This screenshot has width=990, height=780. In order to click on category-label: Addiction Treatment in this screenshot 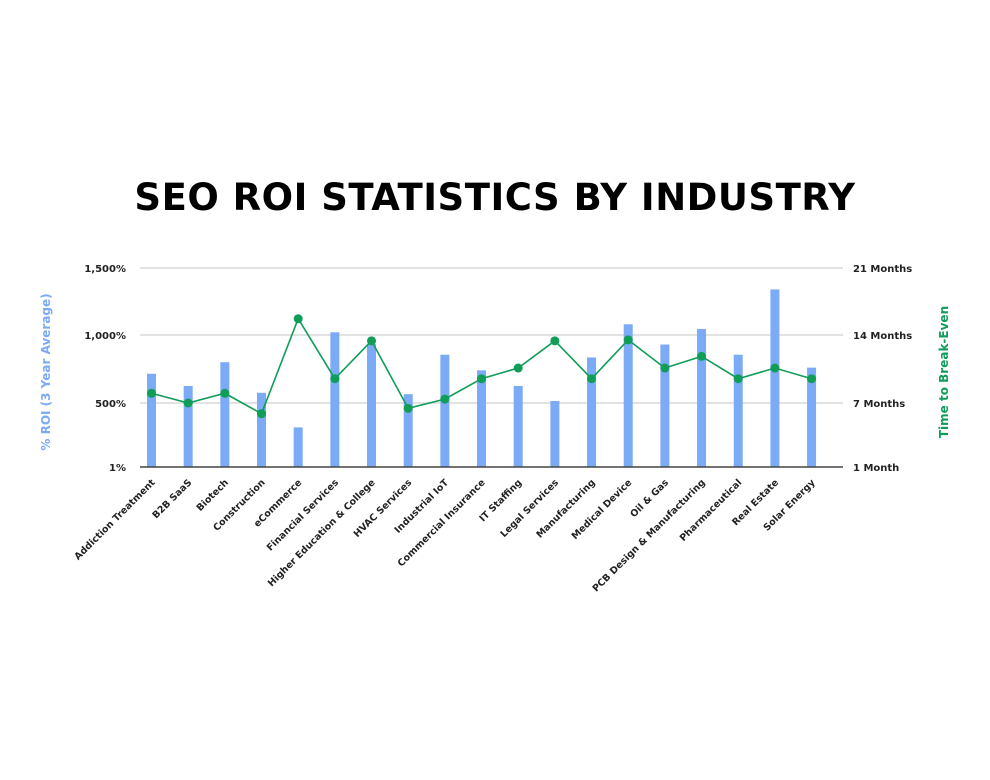, I will do `click(114, 519)`.